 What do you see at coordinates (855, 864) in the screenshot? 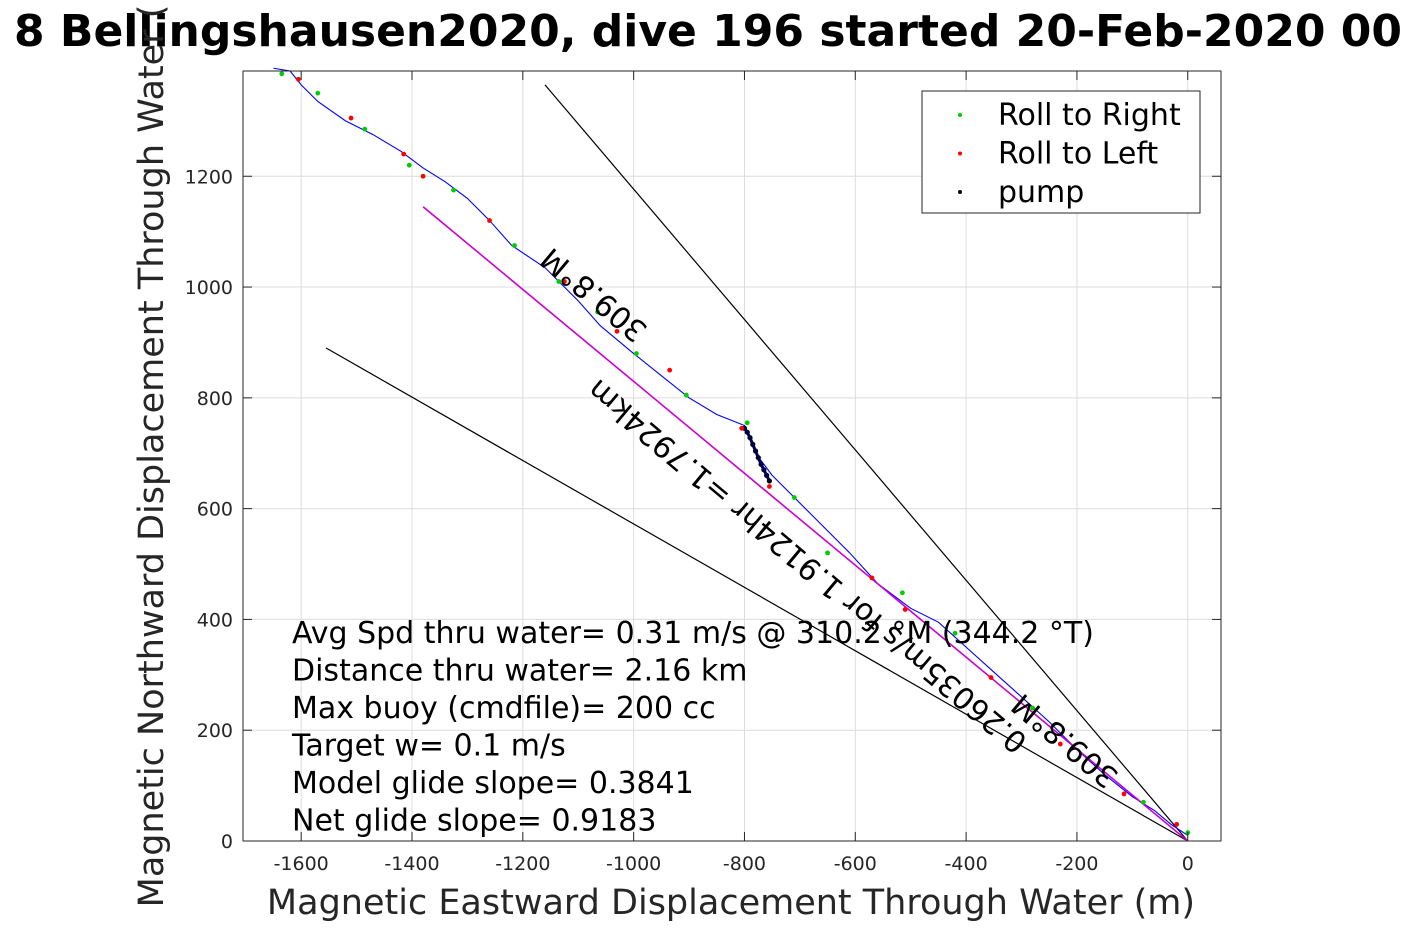
I see `x-tick-label: -600` at bounding box center [855, 864].